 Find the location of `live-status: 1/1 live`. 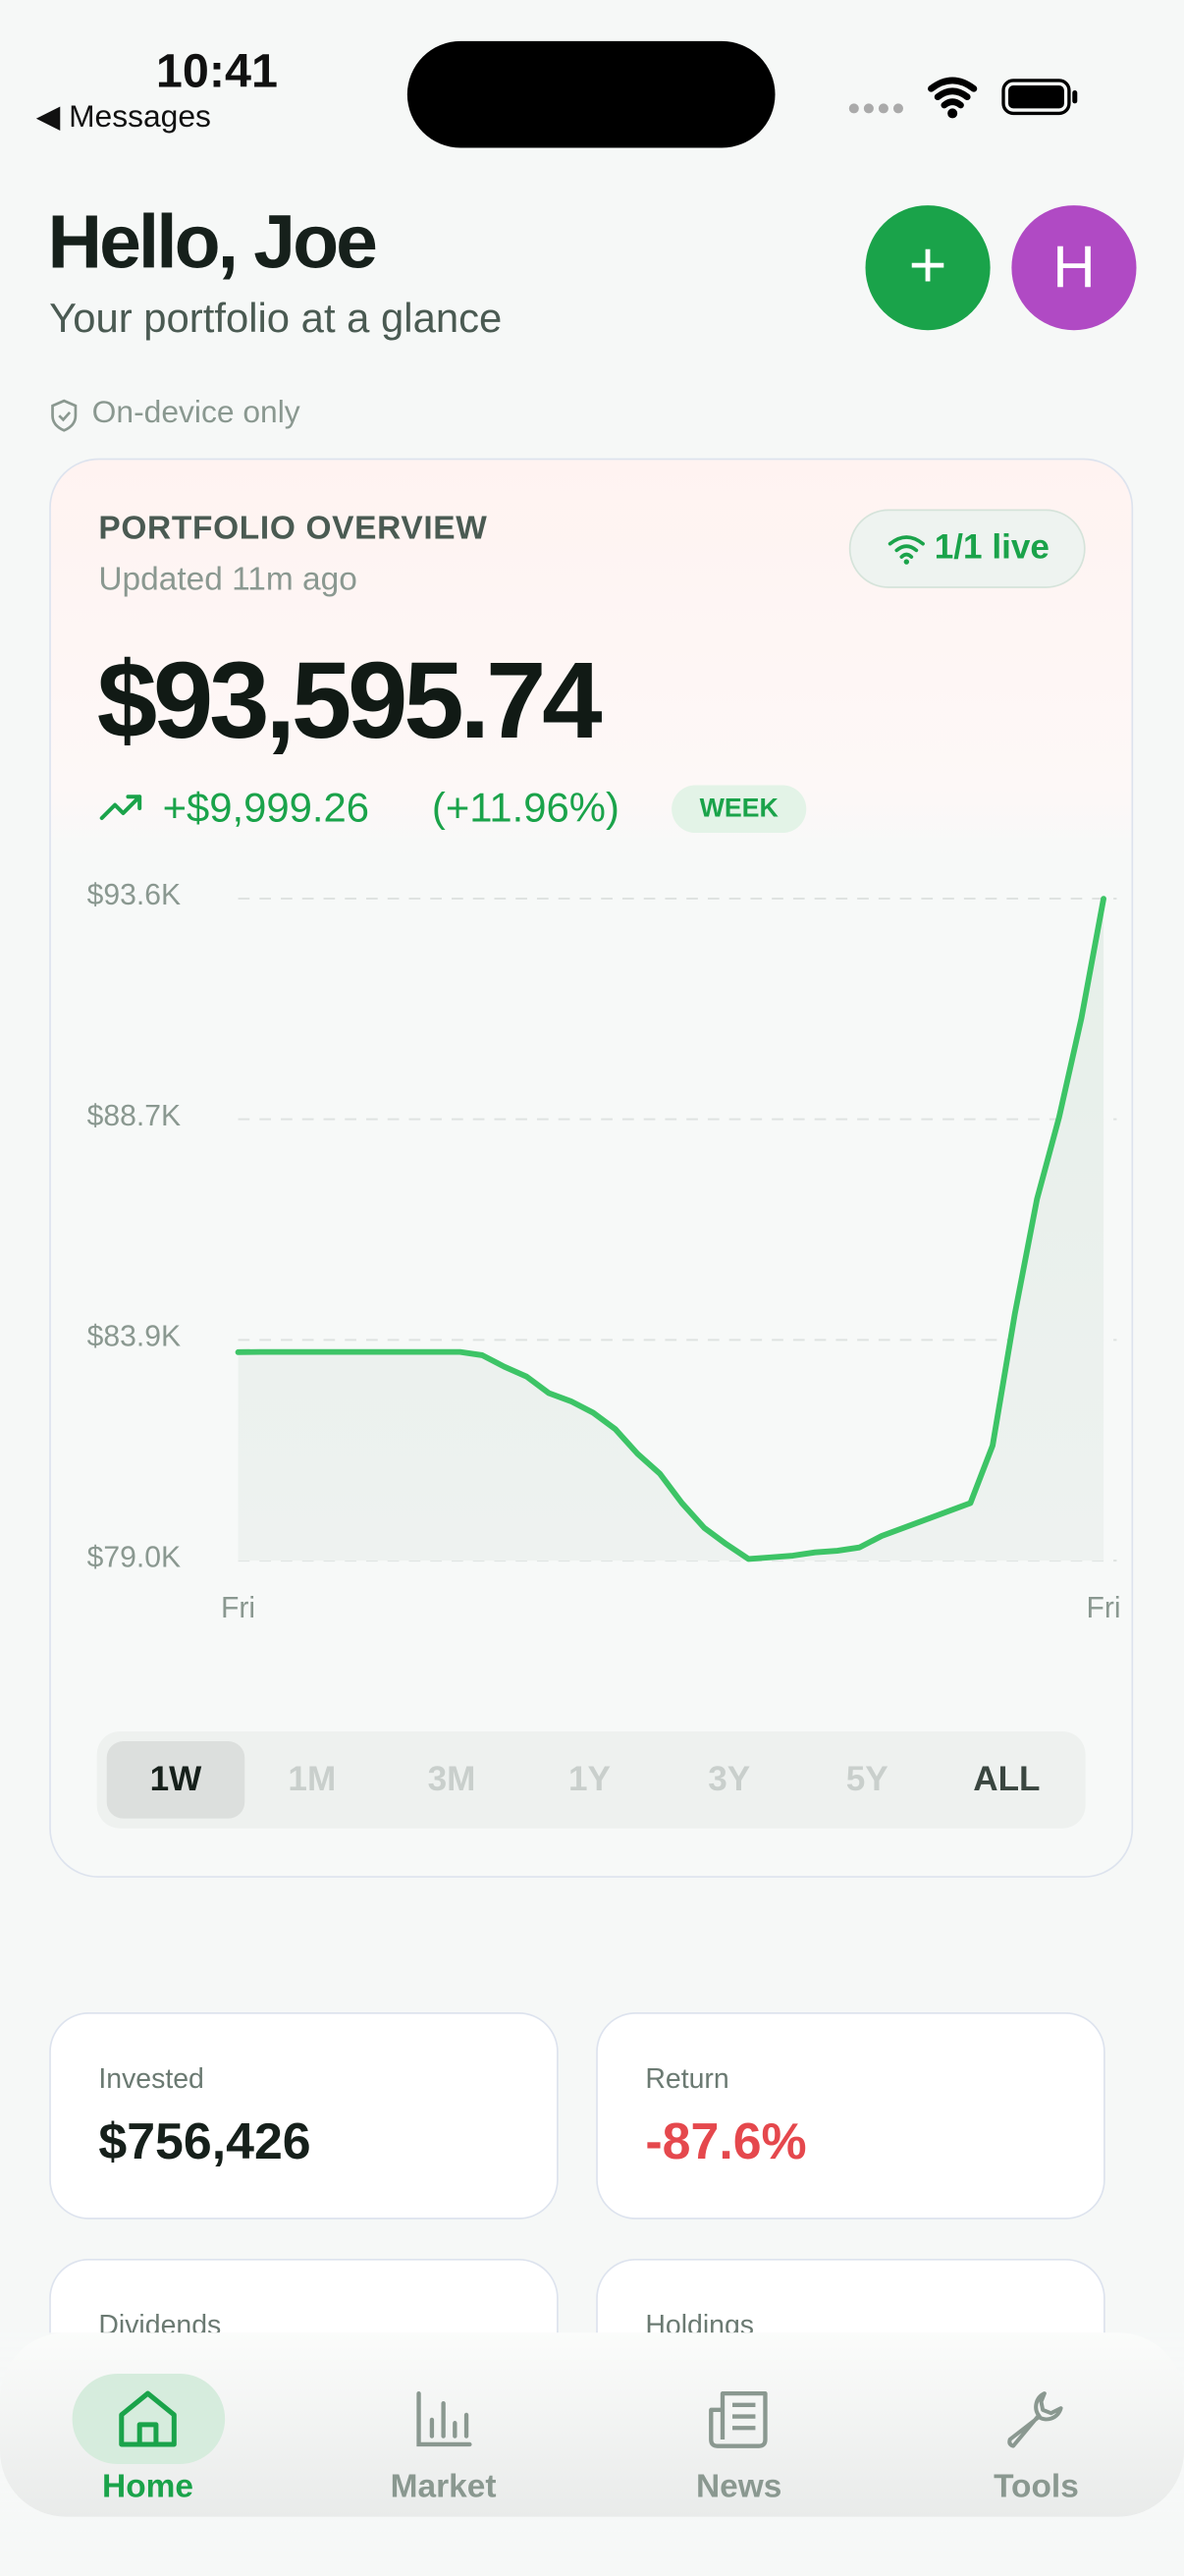

live-status: 1/1 live is located at coordinates (992, 548).